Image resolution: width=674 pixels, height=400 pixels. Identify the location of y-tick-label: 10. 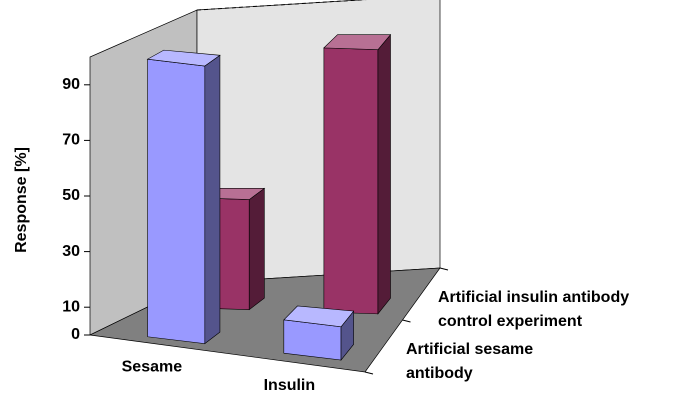
(71, 306).